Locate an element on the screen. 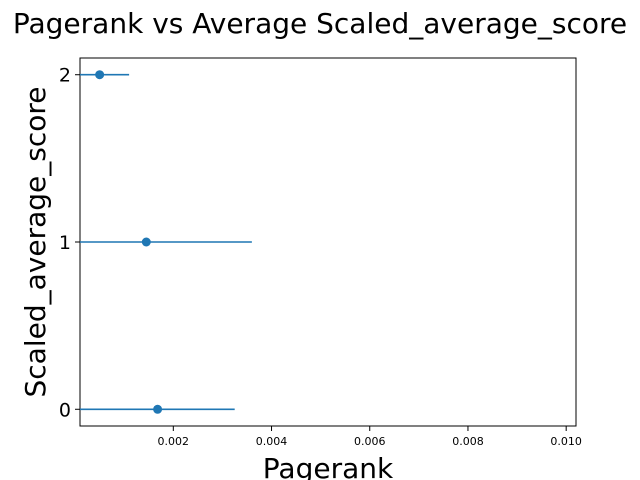 Image resolution: width=640 pixels, height=480 pixels. x-tick-label: 0.010 is located at coordinates (566, 441).